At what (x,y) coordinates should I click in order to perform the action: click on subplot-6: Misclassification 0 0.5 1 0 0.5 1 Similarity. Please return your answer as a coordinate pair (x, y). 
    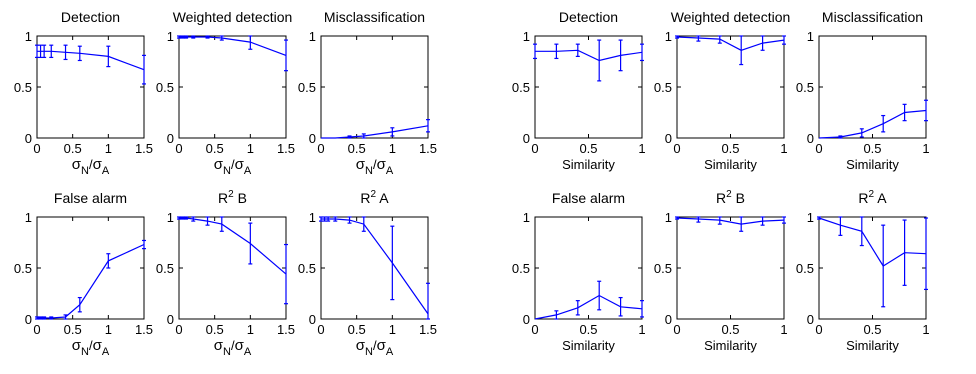
    Looking at the image, I should click on (863, 90).